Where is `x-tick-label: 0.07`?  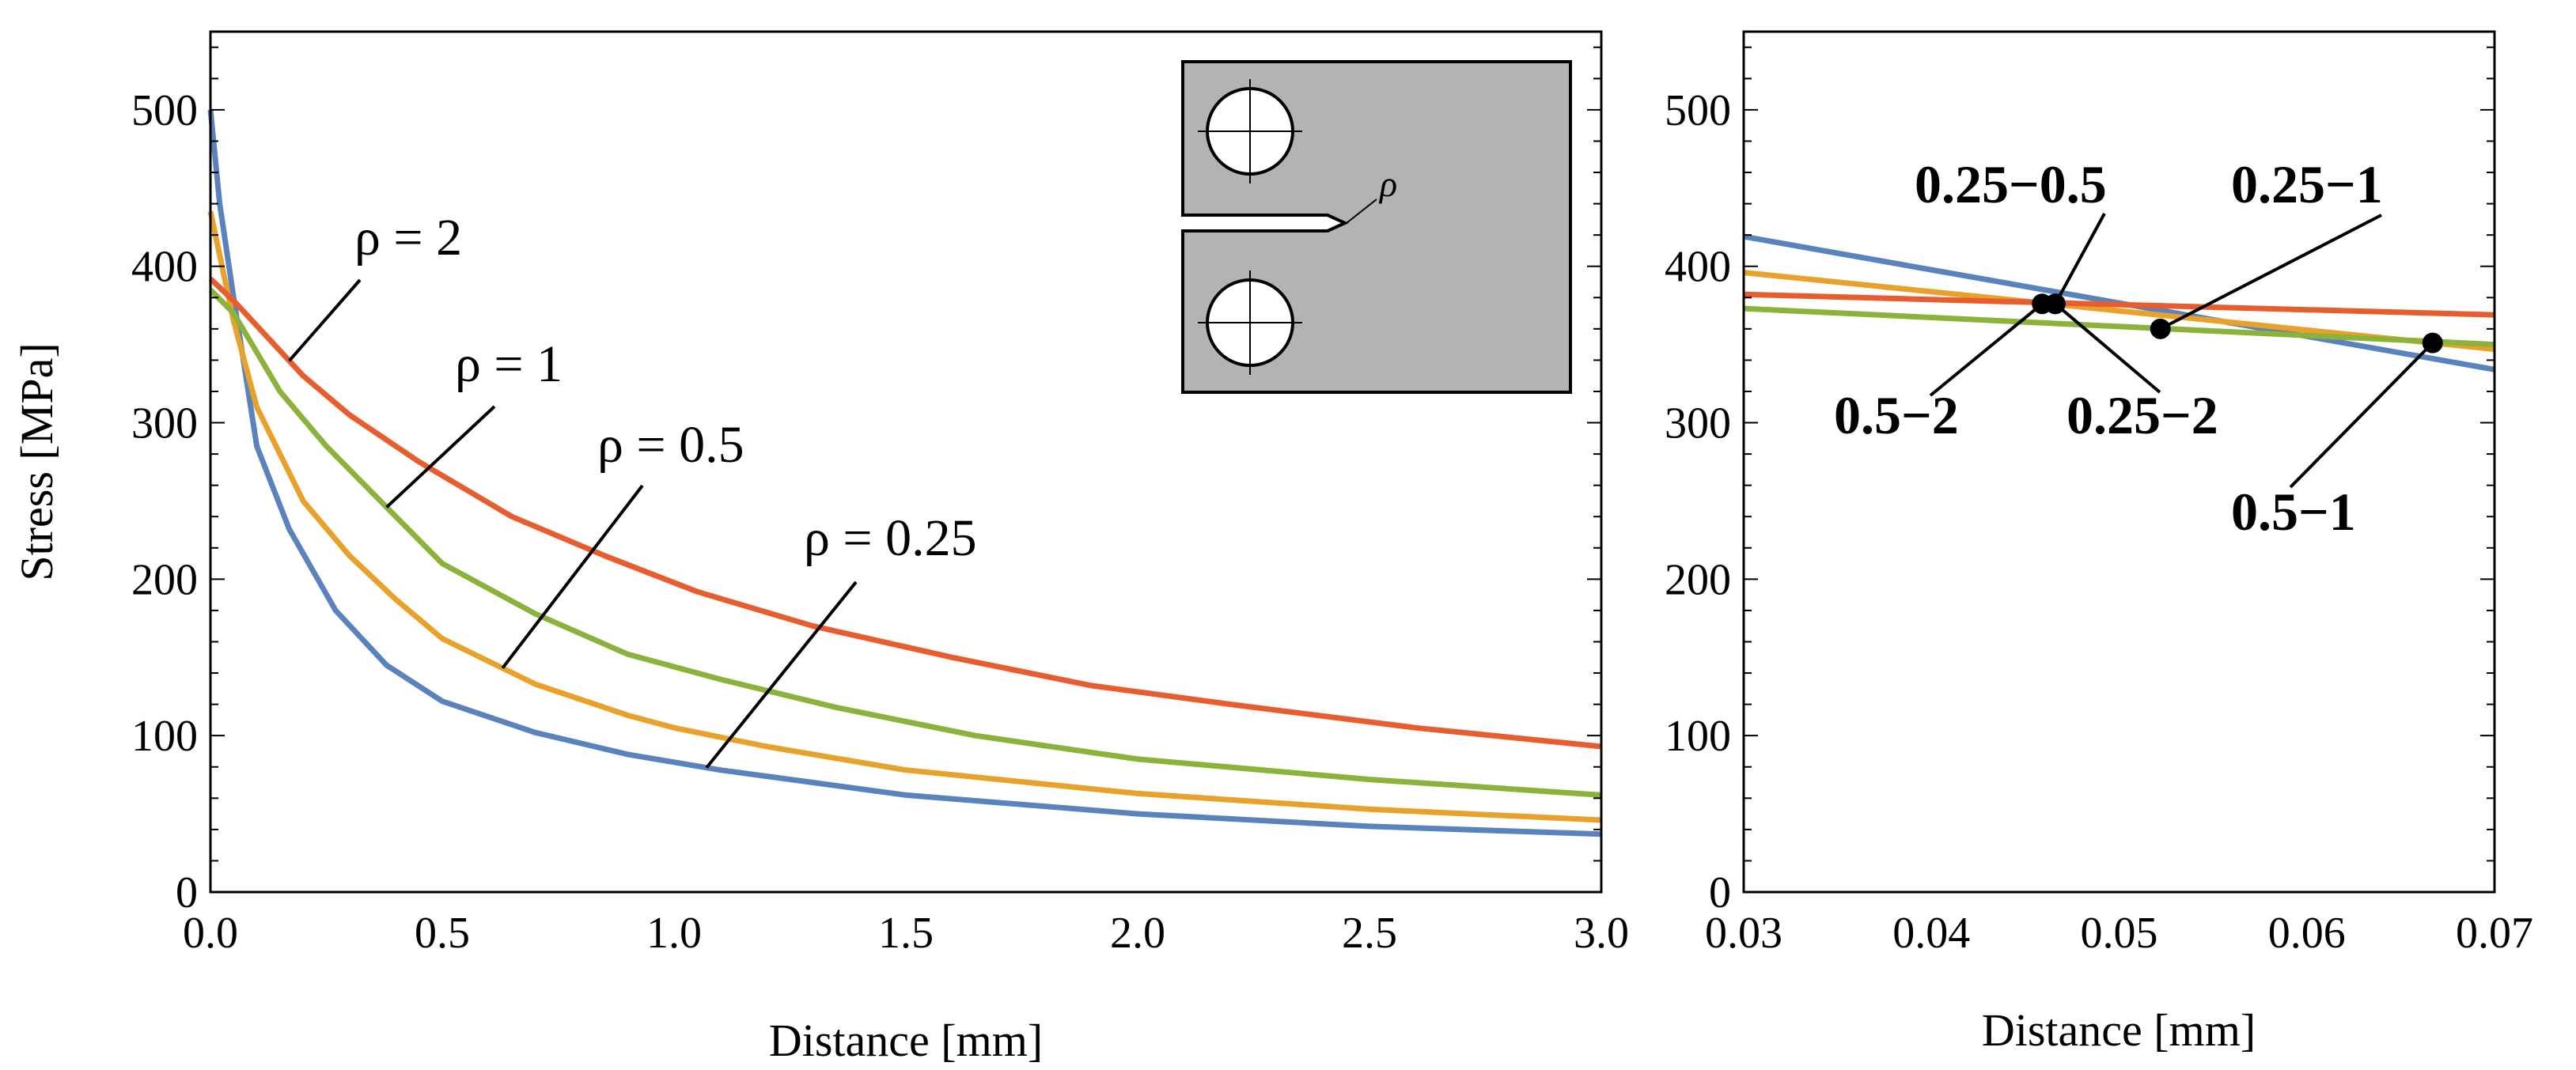
x-tick-label: 0.07 is located at coordinates (2494, 933).